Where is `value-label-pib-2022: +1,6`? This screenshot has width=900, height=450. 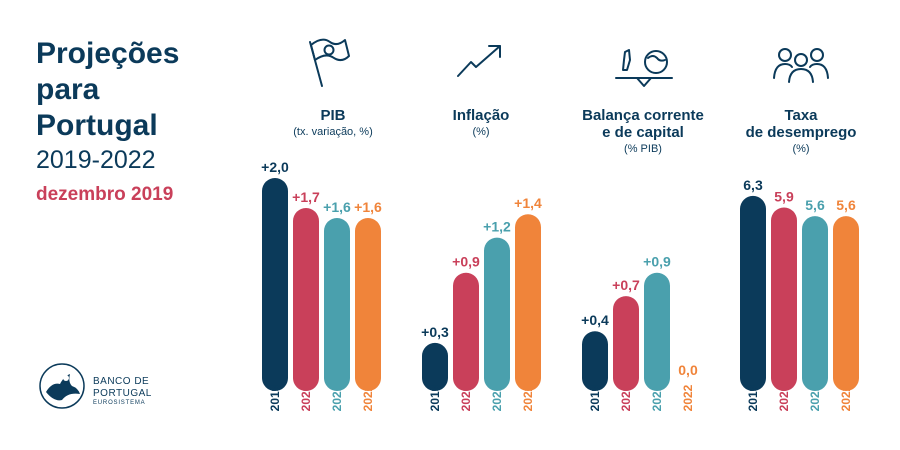
value-label-pib-2022: +1,6 is located at coordinates (368, 207).